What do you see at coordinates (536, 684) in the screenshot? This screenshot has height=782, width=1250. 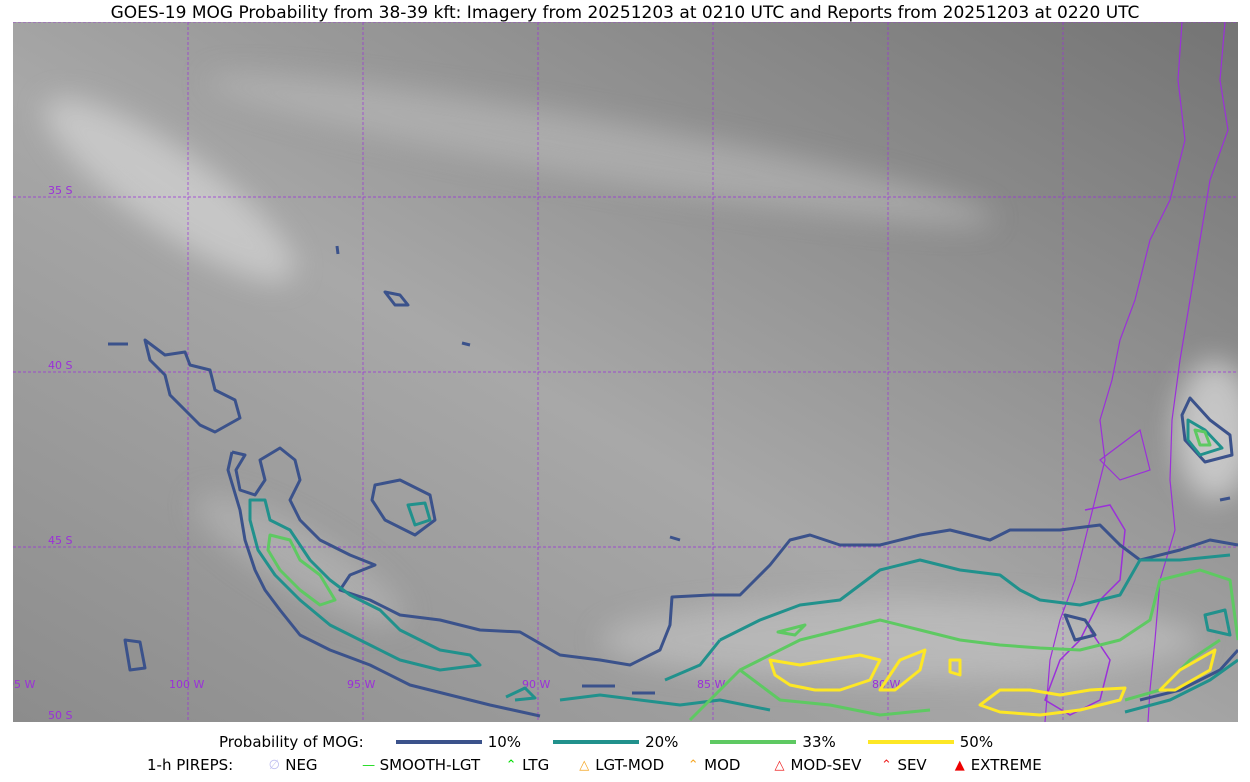 I see `lon-label: 90 W` at bounding box center [536, 684].